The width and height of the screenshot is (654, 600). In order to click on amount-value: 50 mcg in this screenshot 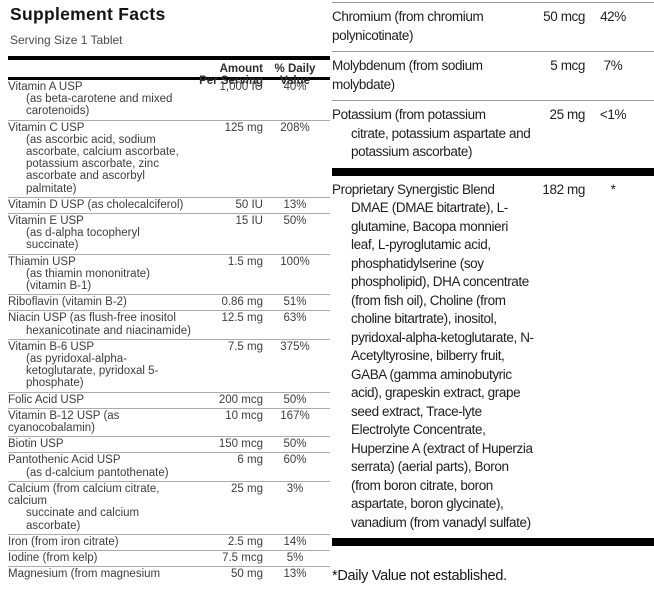, I will do `click(564, 16)`.